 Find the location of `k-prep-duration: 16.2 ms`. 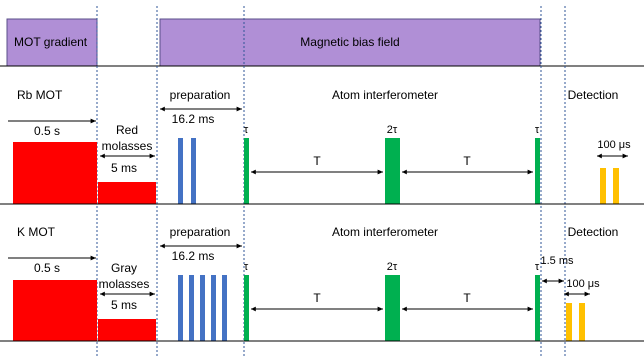

k-prep-duration: 16.2 ms is located at coordinates (193, 256).